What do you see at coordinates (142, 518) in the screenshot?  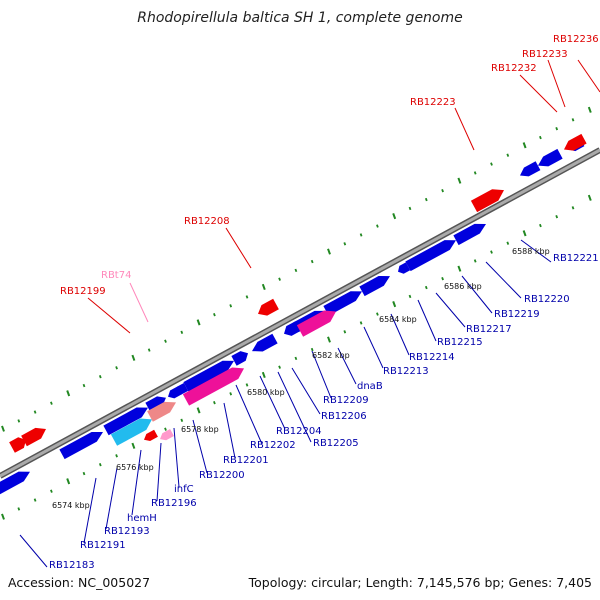 I see `gene-label: hemH` at bounding box center [142, 518].